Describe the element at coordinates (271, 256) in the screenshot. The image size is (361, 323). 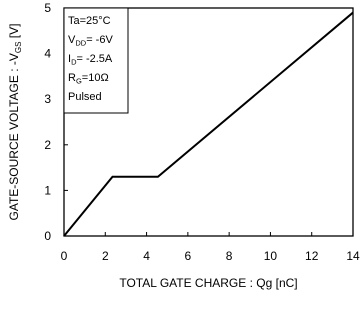
I see `x-tick-label: 10` at that location.